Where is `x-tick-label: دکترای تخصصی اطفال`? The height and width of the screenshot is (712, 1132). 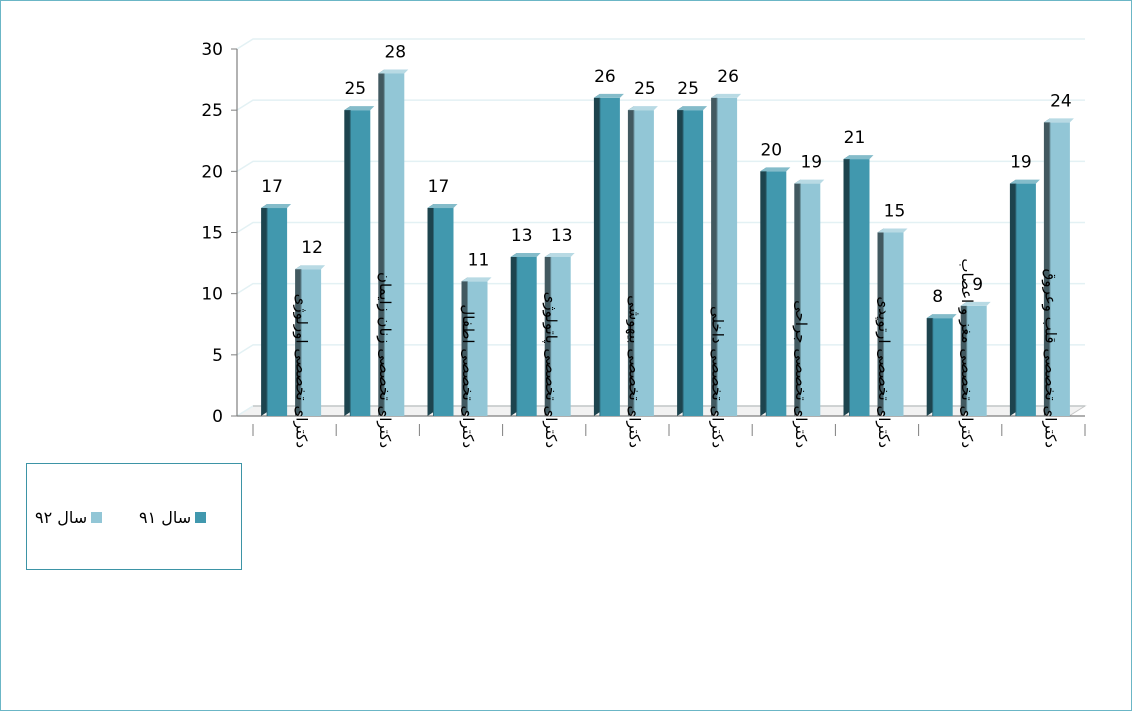
x-tick-label: دکترای تخصصی اطفال is located at coordinates (468, 376).